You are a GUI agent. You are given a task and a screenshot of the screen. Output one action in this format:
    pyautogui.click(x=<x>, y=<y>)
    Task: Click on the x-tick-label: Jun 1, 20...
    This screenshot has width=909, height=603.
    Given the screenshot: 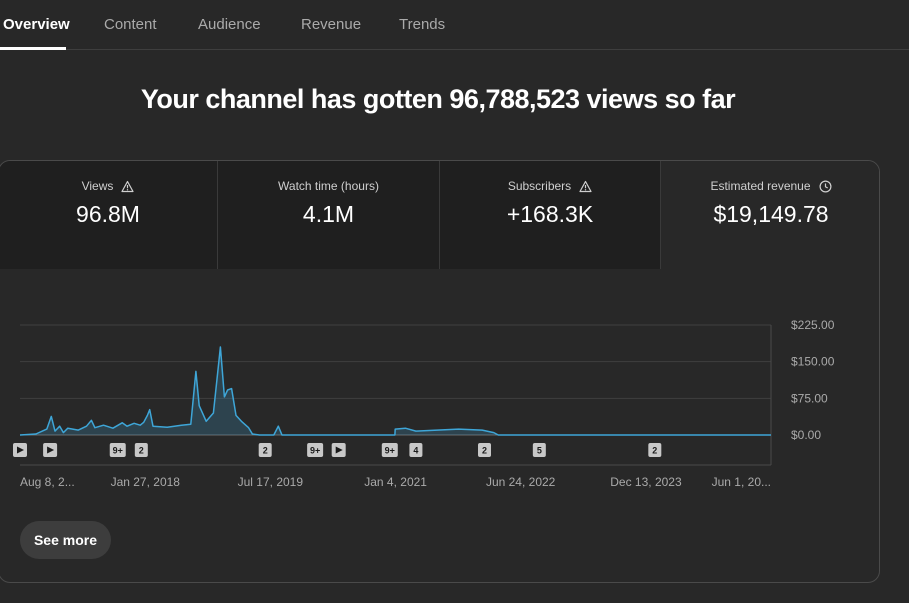 What is the action you would take?
    pyautogui.click(x=741, y=482)
    